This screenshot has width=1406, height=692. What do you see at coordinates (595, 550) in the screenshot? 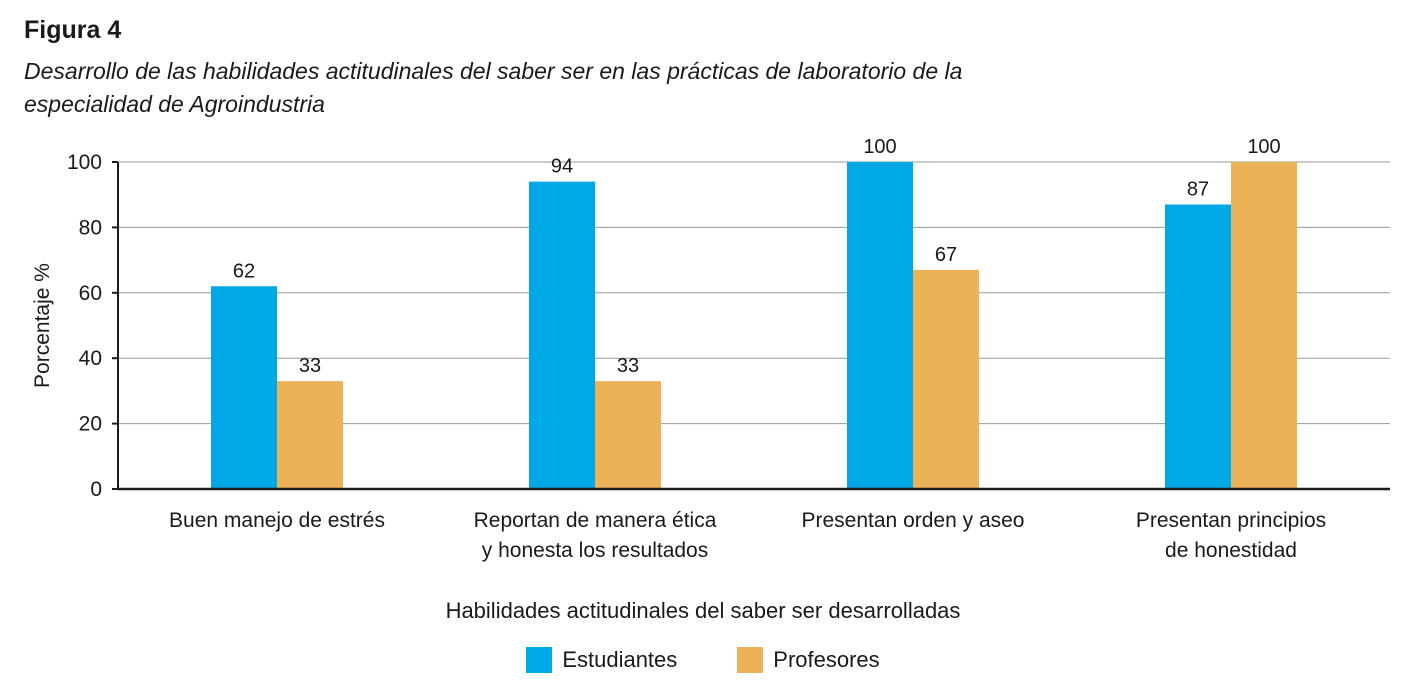
I see `x-tick-label-1-1: y honesta los resultados` at bounding box center [595, 550].